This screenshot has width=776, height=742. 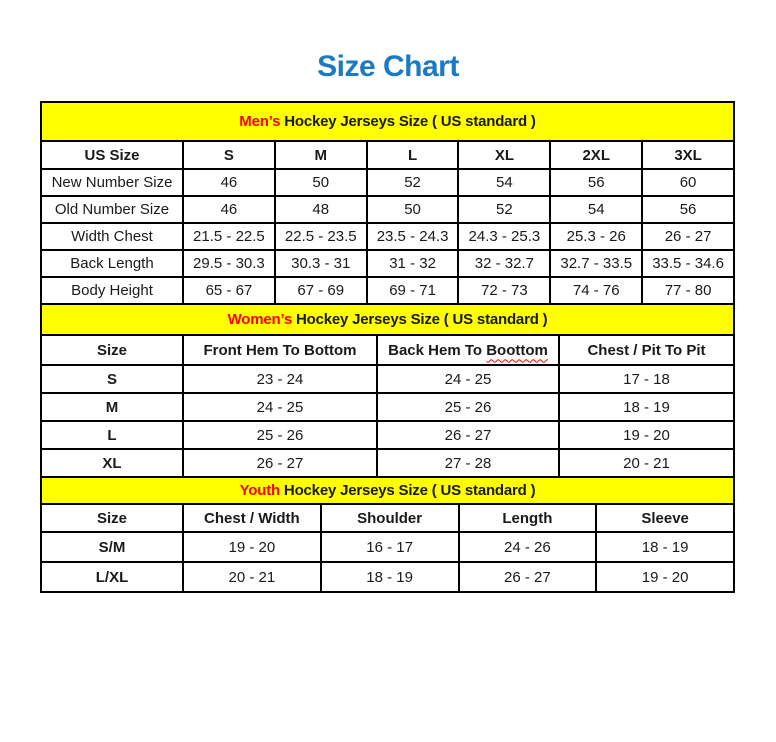 What do you see at coordinates (504, 155) in the screenshot?
I see `column-header: XL` at bounding box center [504, 155].